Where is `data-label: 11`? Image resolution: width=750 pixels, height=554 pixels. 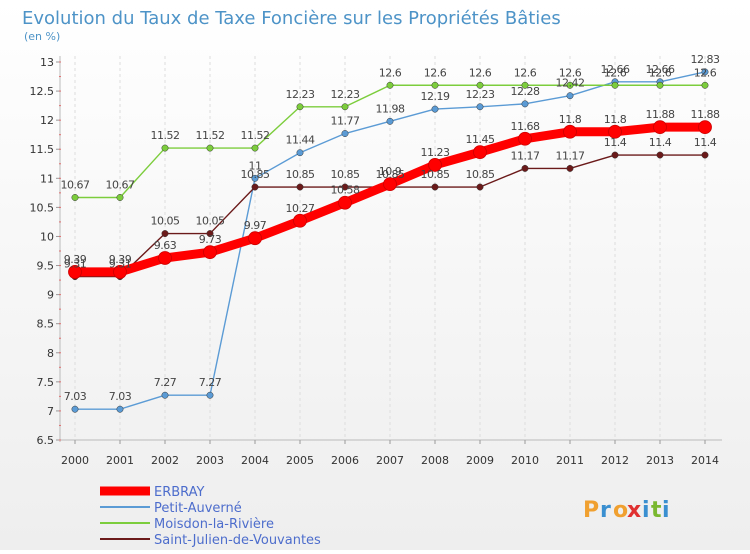
data-label: 11 is located at coordinates (255, 165).